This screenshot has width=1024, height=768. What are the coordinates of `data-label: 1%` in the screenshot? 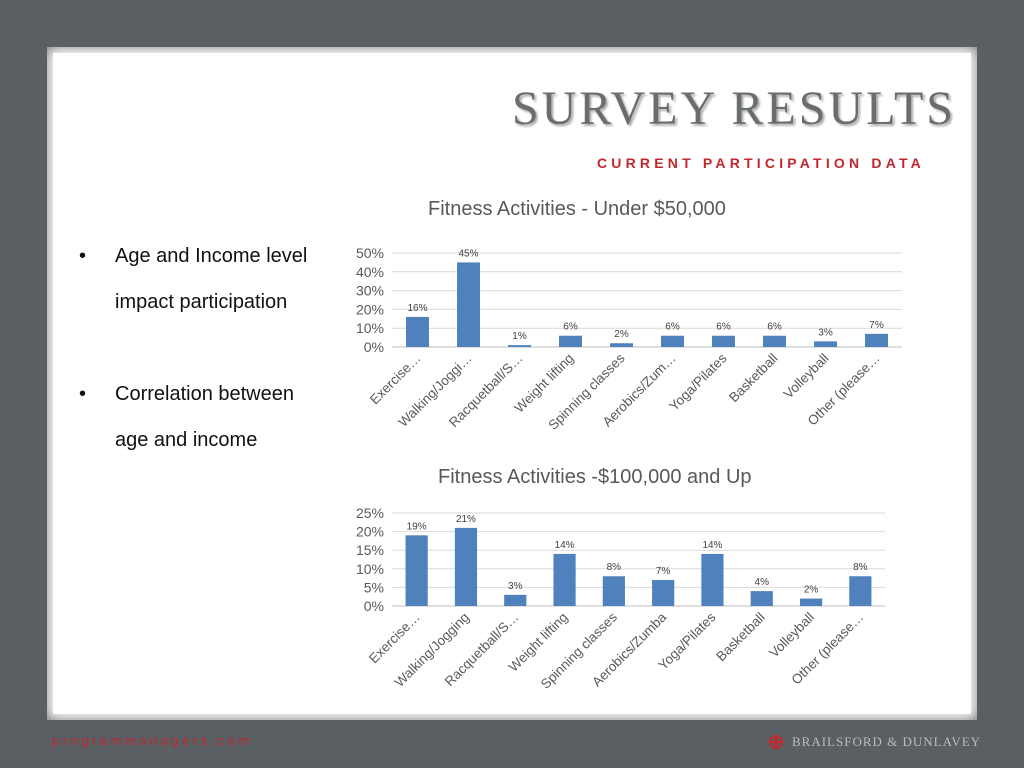 It's located at (519, 336).